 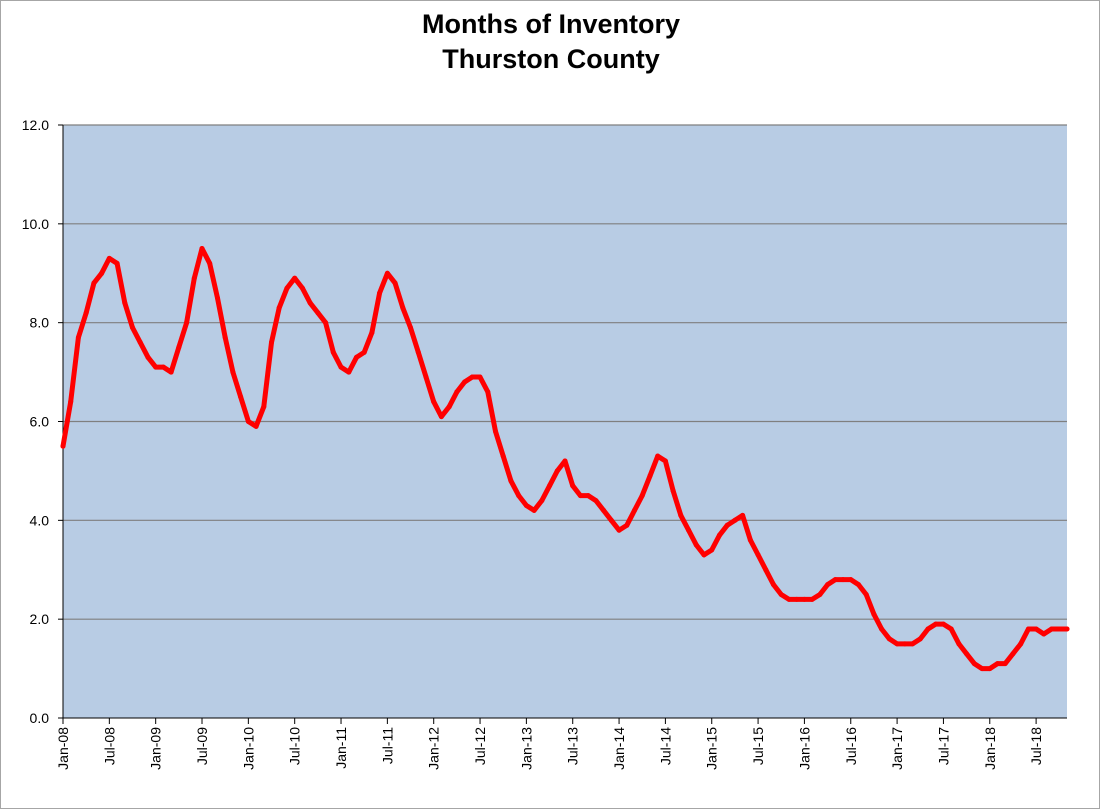 What do you see at coordinates (35, 224) in the screenshot?
I see `y-tick-label: 10.0` at bounding box center [35, 224].